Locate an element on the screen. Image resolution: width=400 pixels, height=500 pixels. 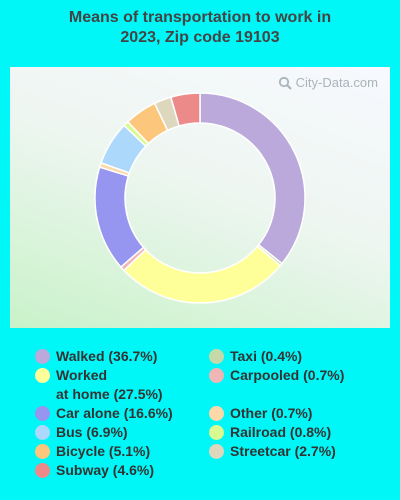
legend-label: Other (0.7%) is located at coordinates (271, 413).